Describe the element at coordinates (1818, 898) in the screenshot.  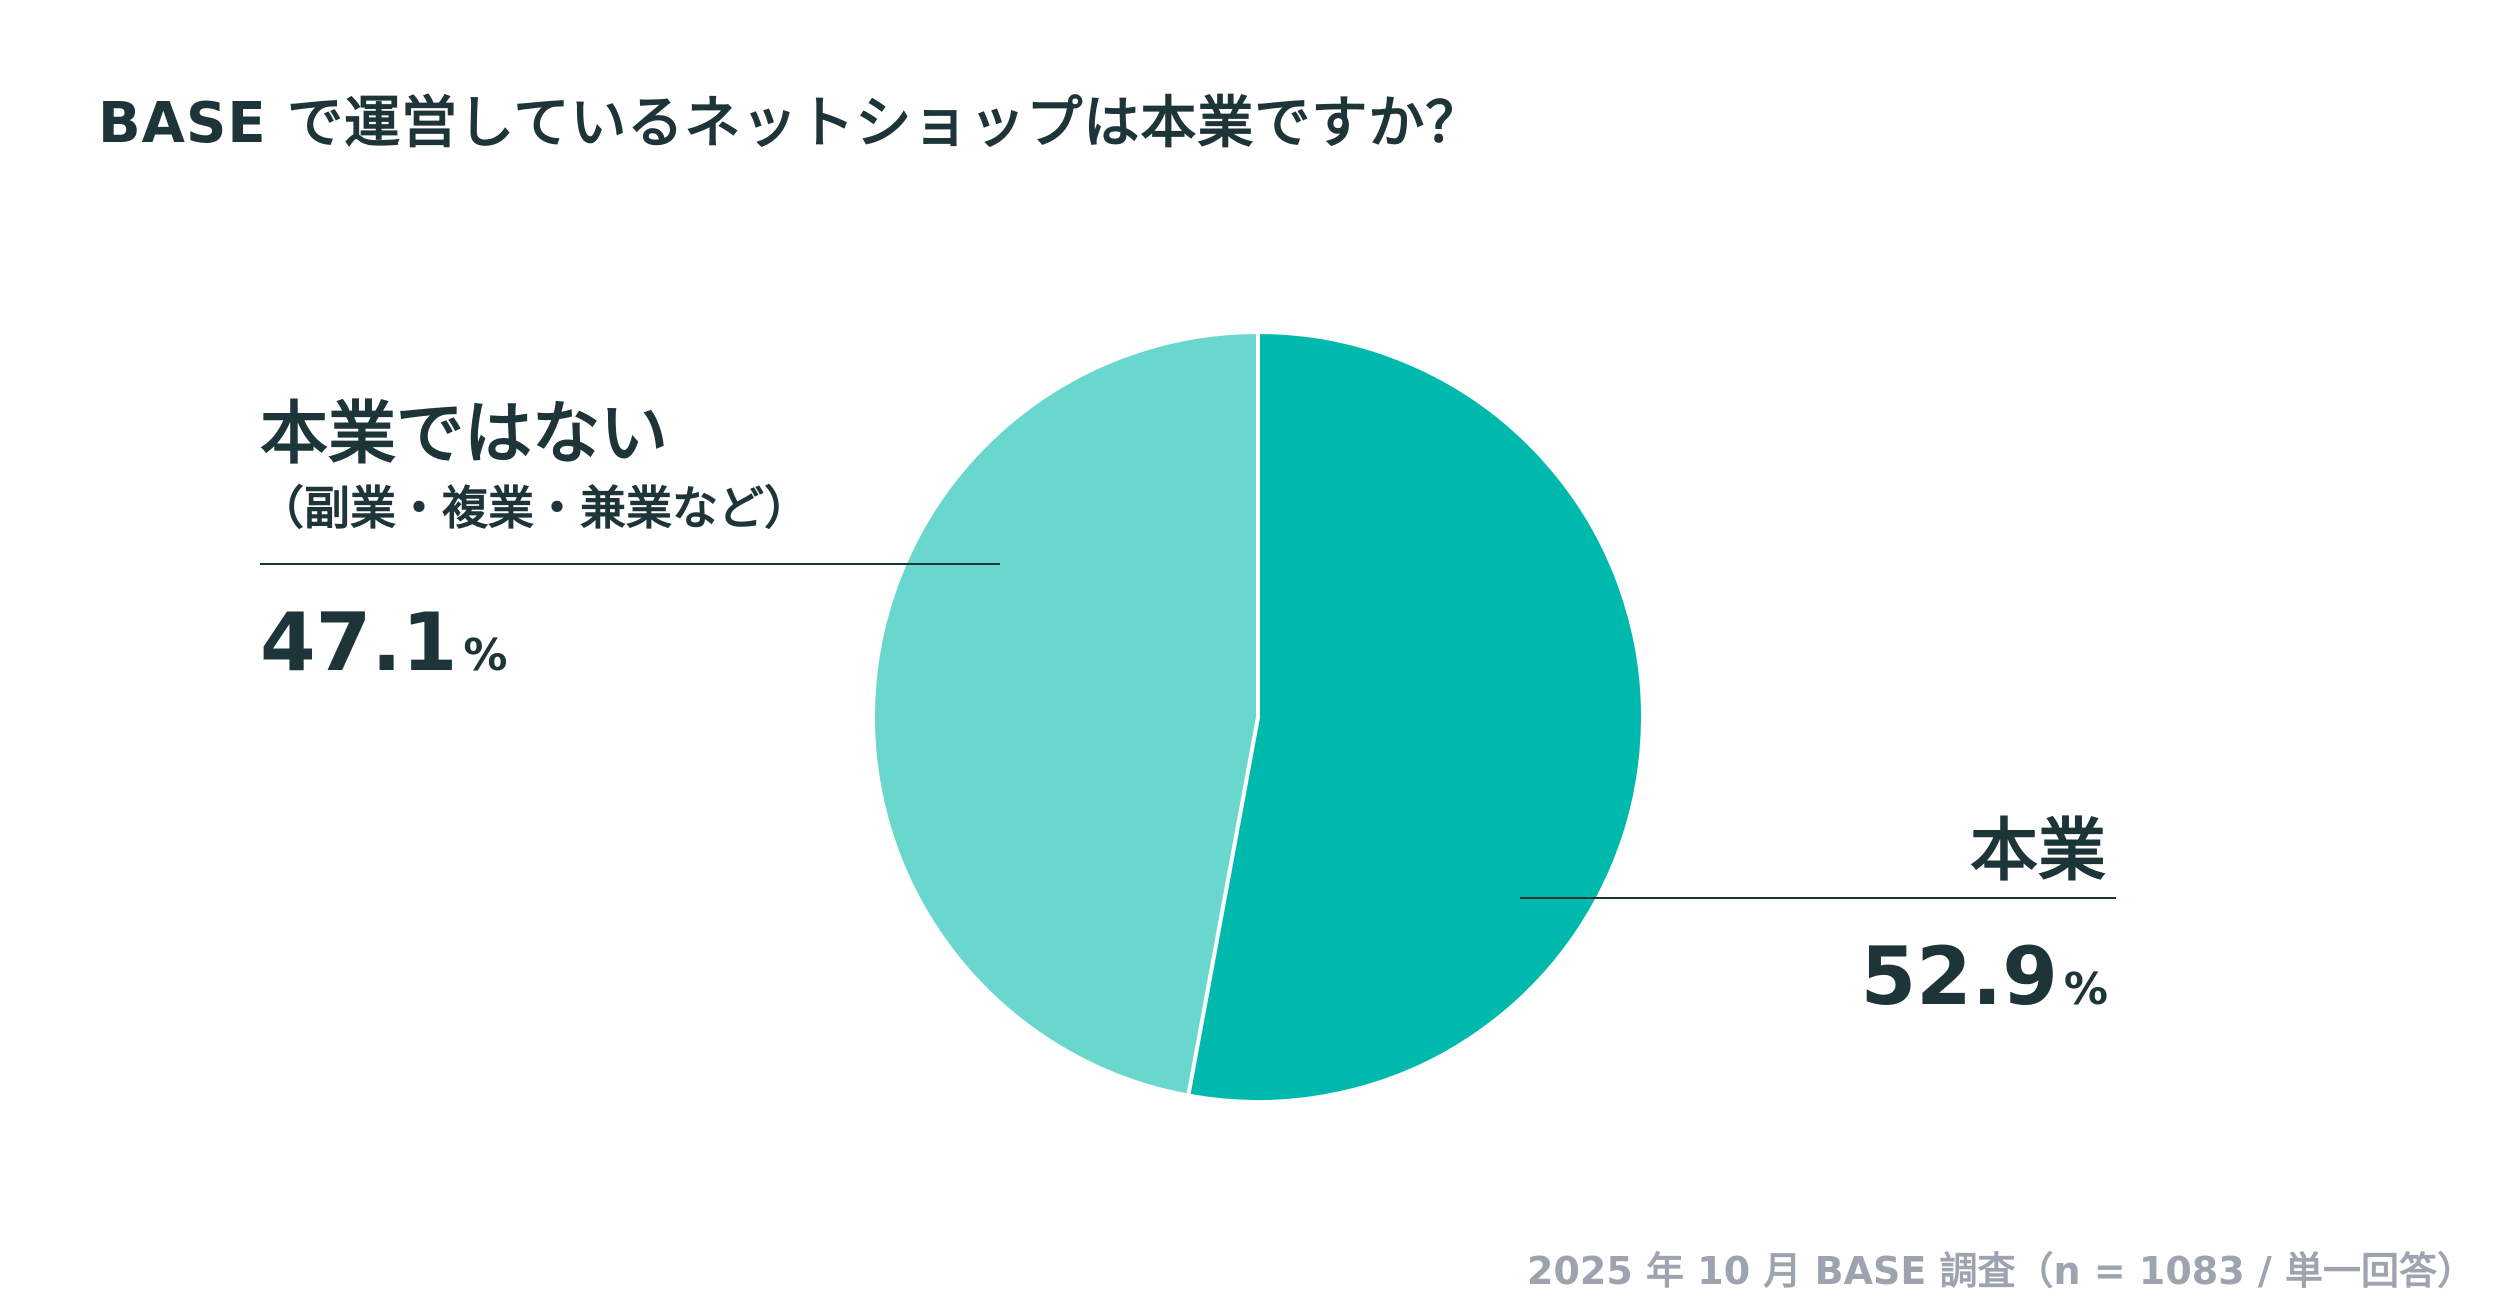
I see `leader-line-main` at that location.